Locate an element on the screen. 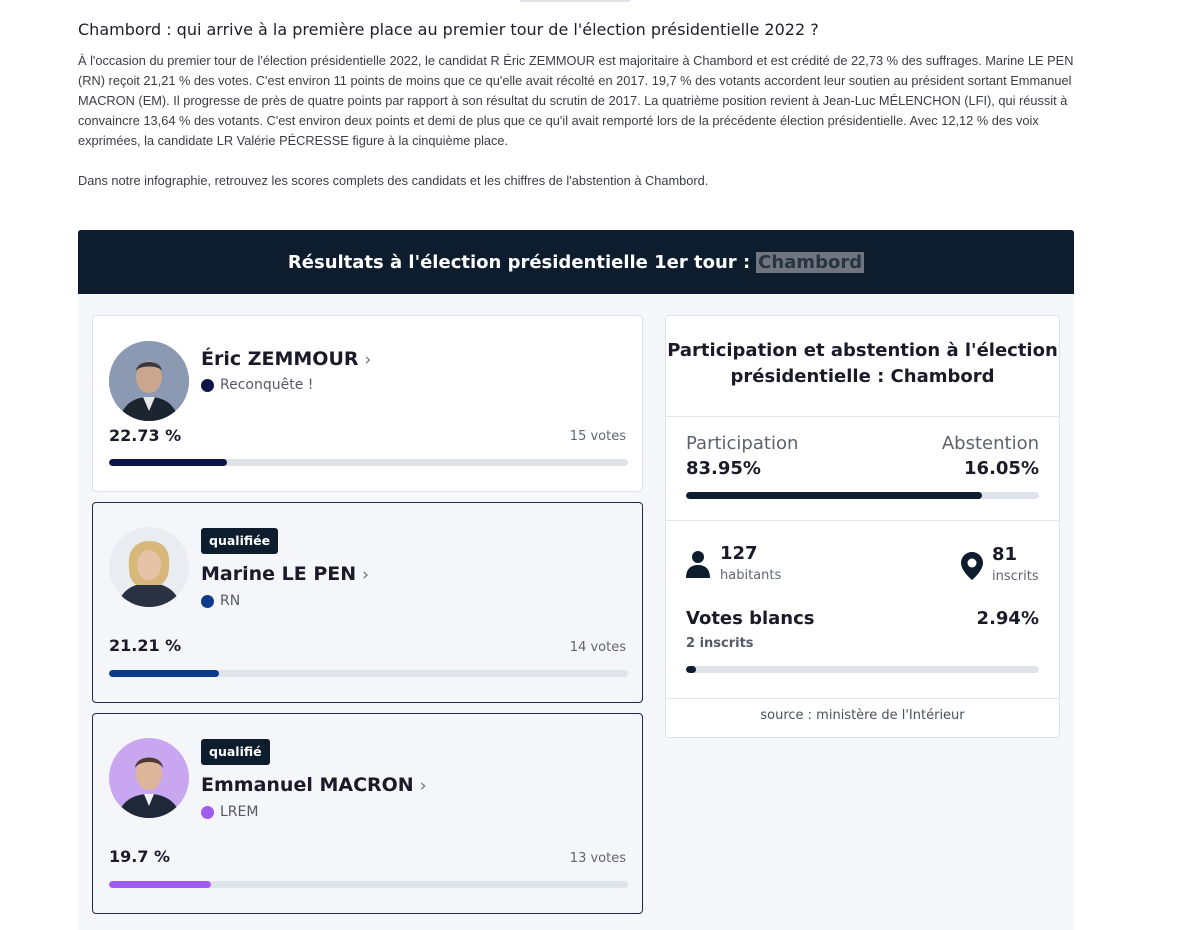 The height and width of the screenshot is (930, 1187). habitants-count: 127 is located at coordinates (739, 553).